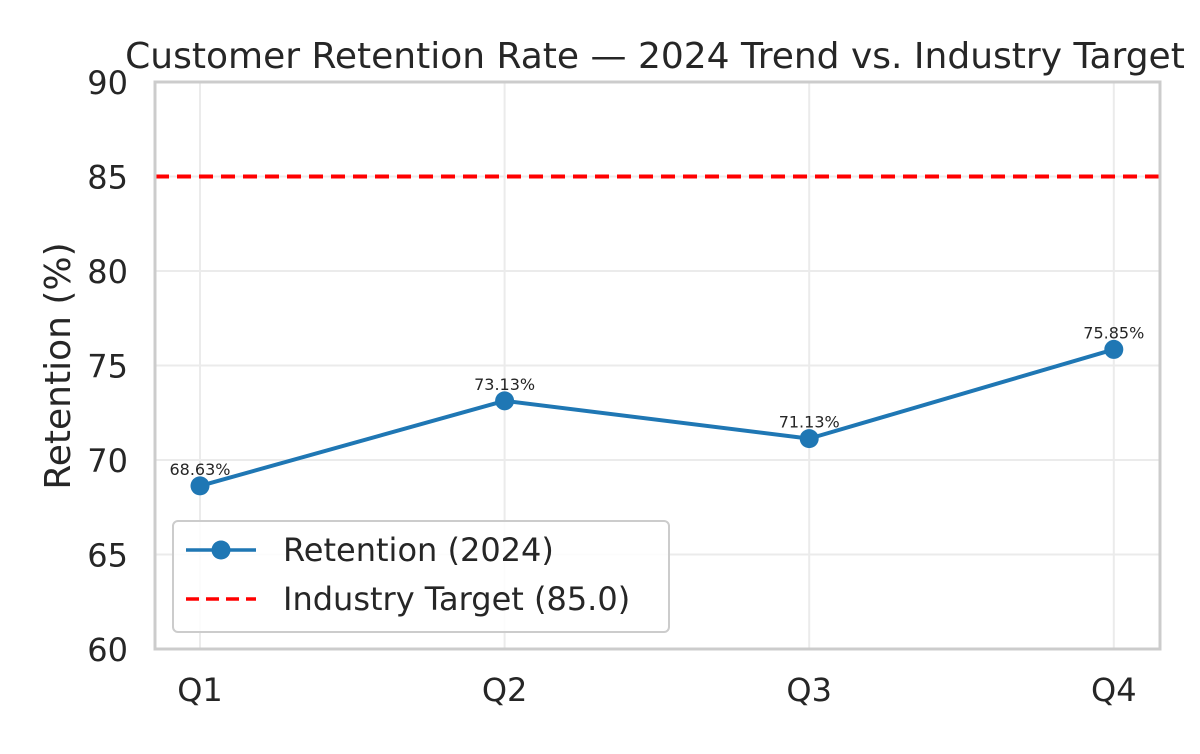 This screenshot has height=754, width=1200. I want to click on y-tick-label: 85, so click(107, 178).